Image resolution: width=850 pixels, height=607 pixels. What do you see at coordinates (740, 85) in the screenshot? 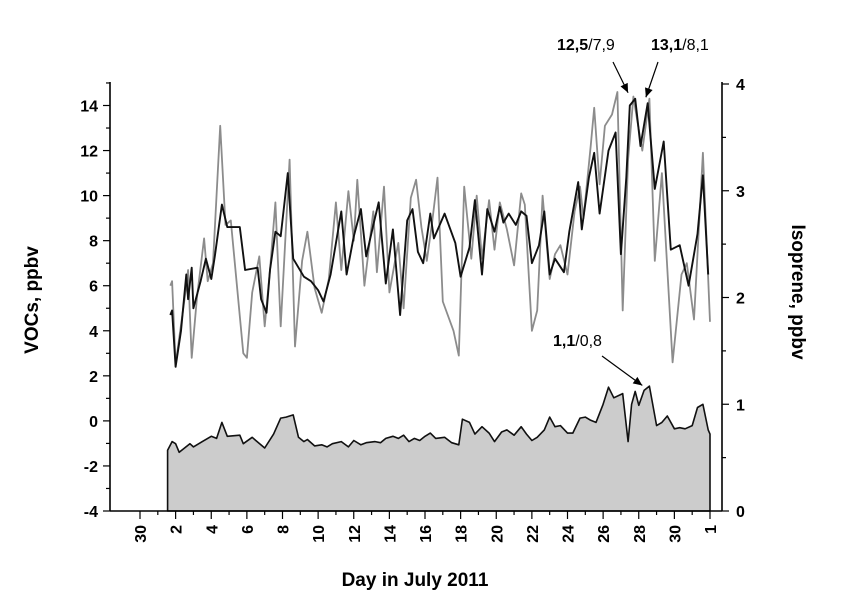
I see `right-y-tick-label: 4` at bounding box center [740, 85].